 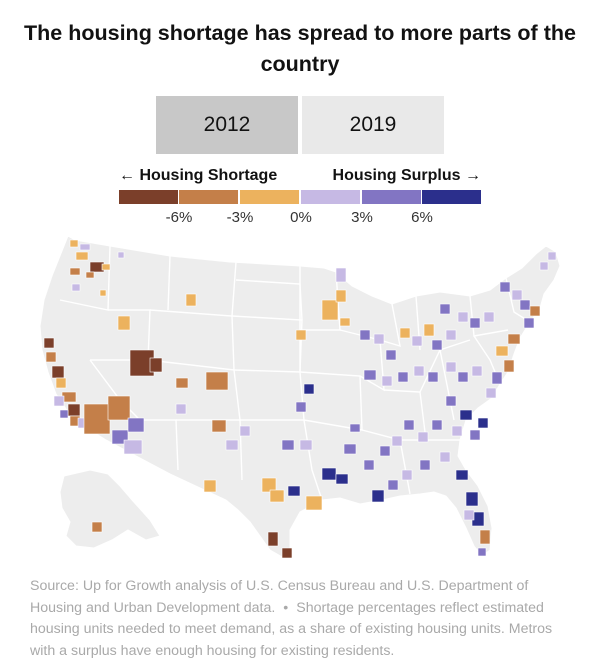 I want to click on legend-tick: 0%, so click(x=301, y=217).